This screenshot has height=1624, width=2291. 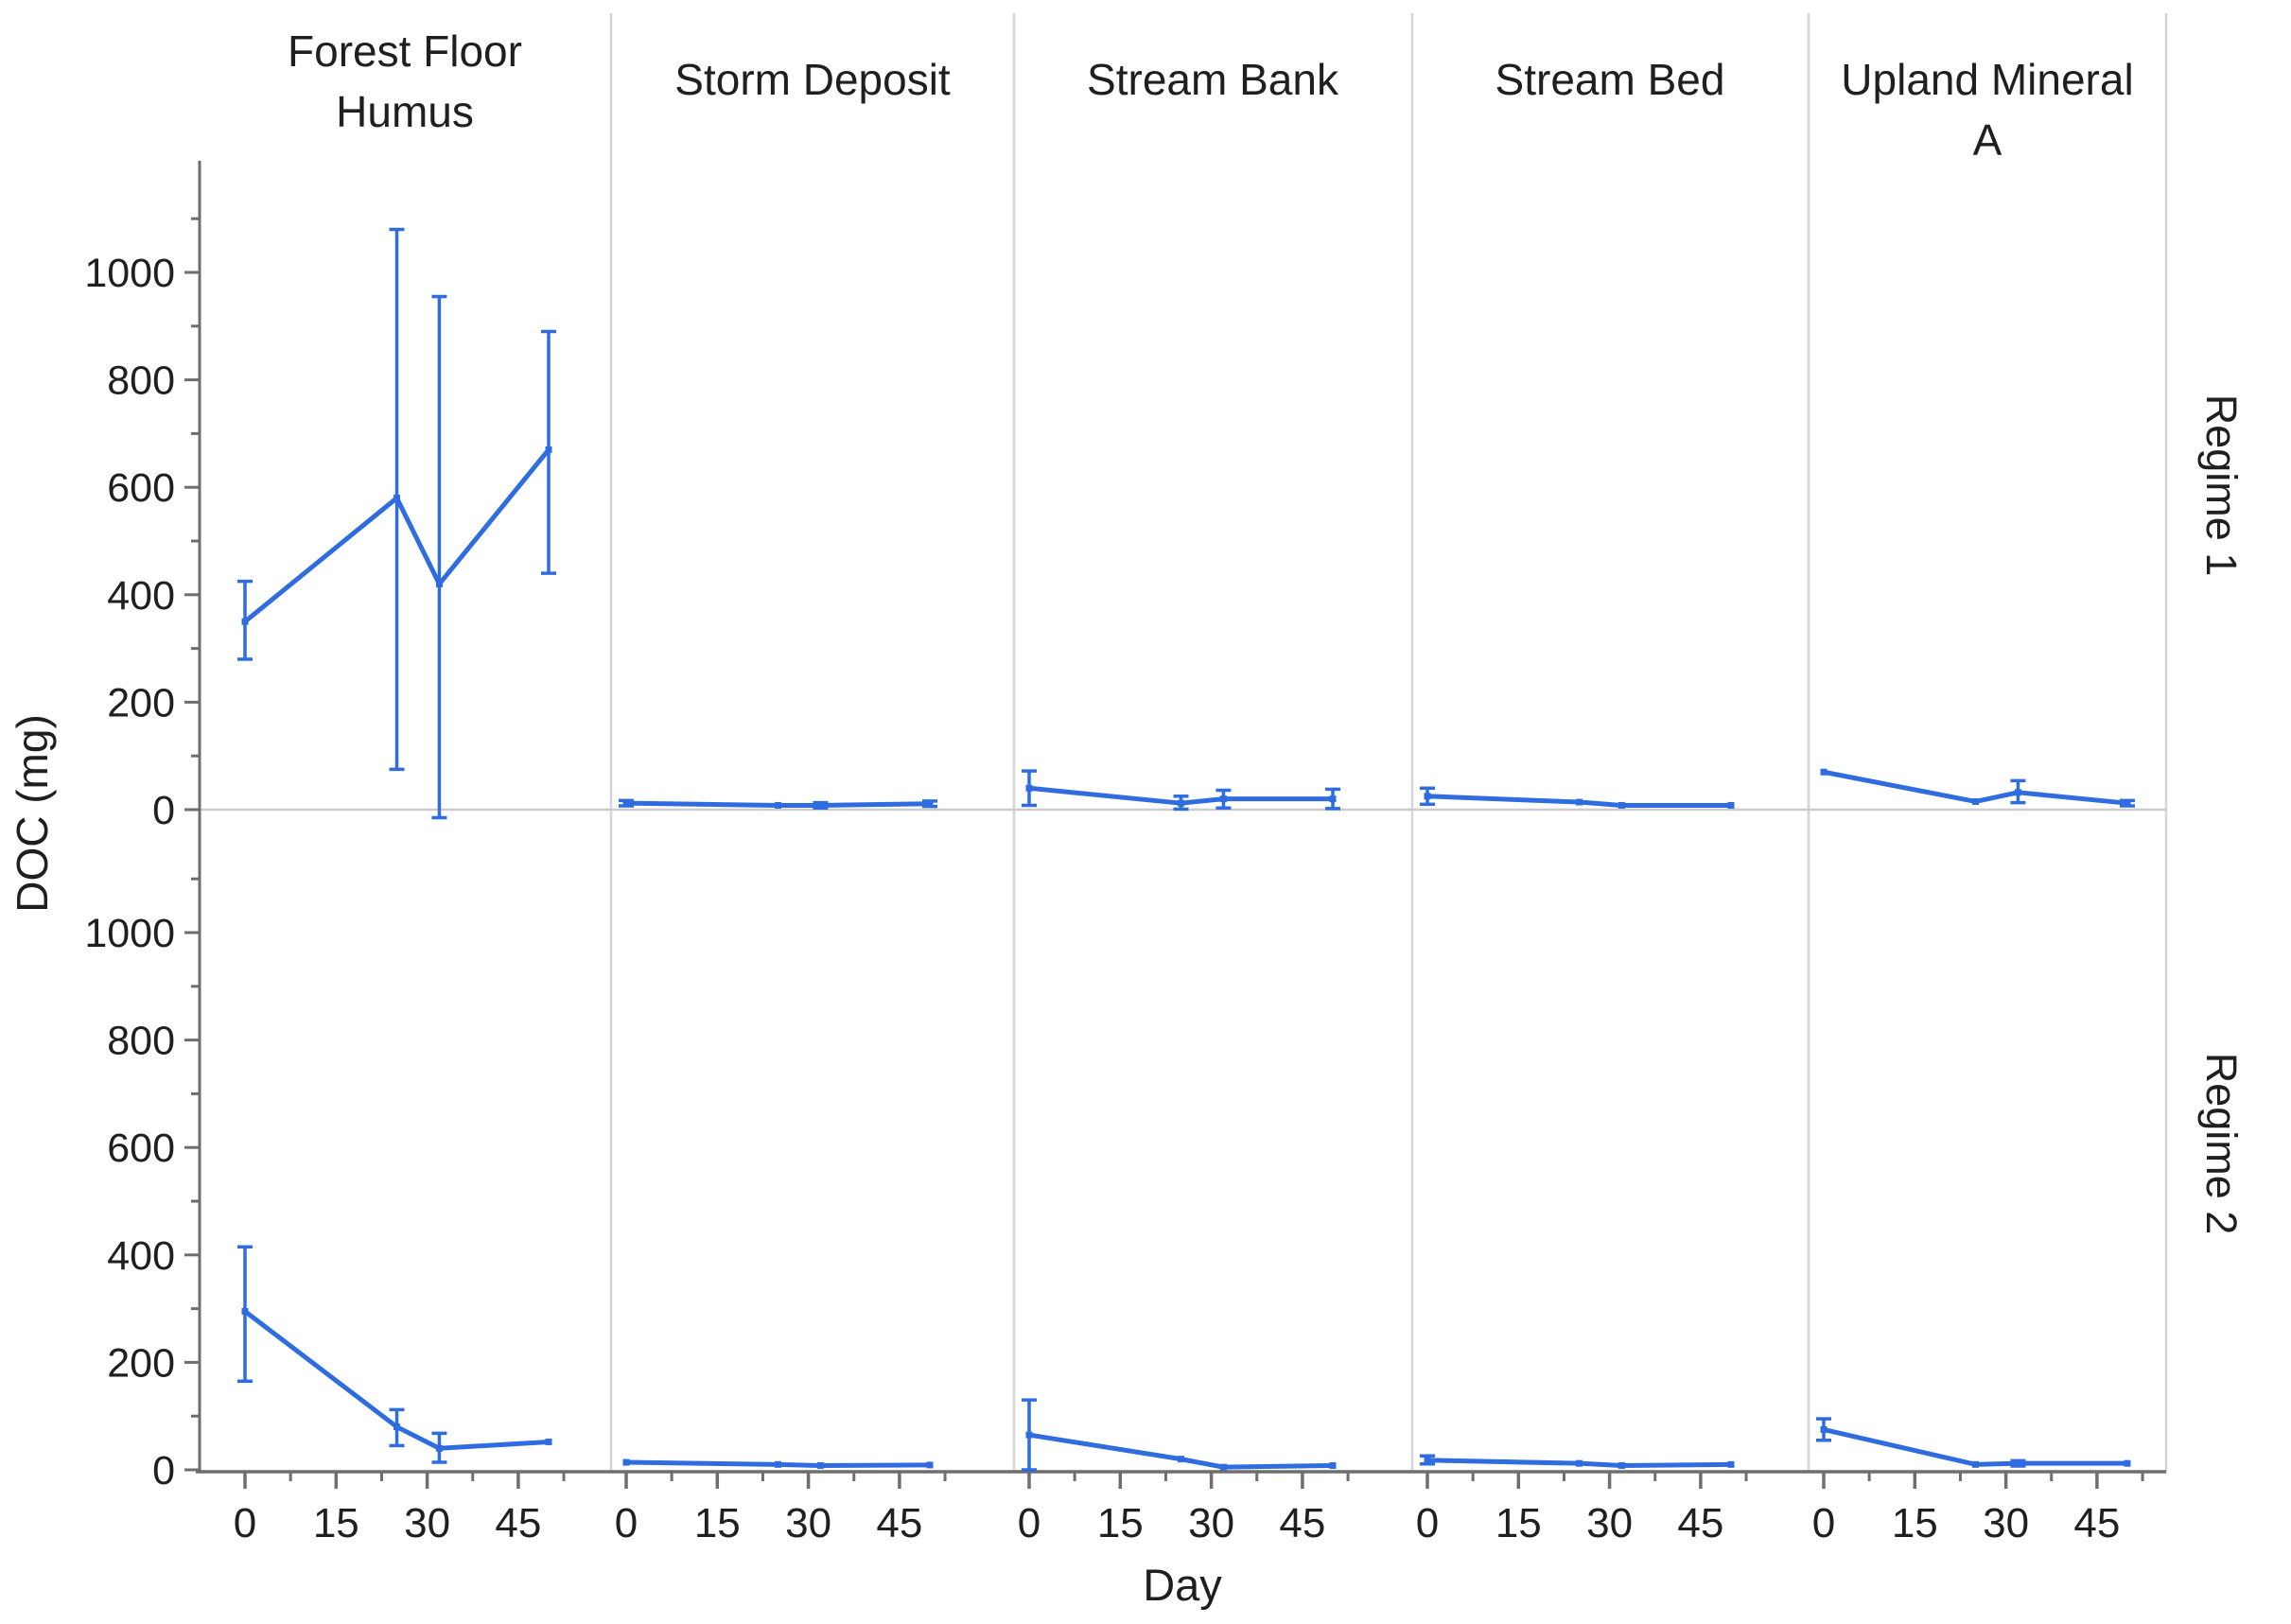 What do you see at coordinates (1610, 80) in the screenshot?
I see `column-header-stream-bed: Stream Bed` at bounding box center [1610, 80].